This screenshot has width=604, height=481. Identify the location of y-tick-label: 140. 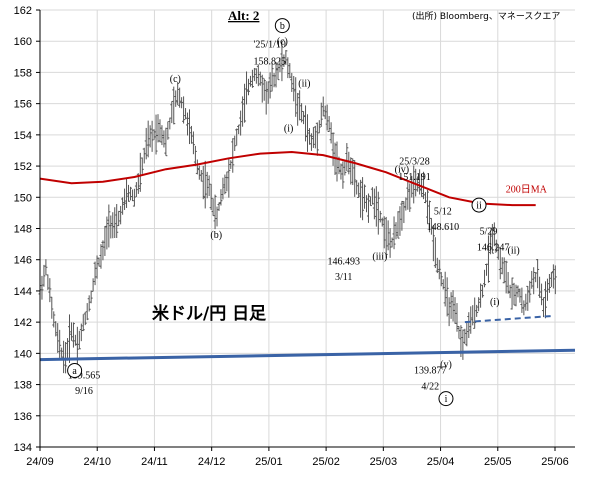
(23, 354).